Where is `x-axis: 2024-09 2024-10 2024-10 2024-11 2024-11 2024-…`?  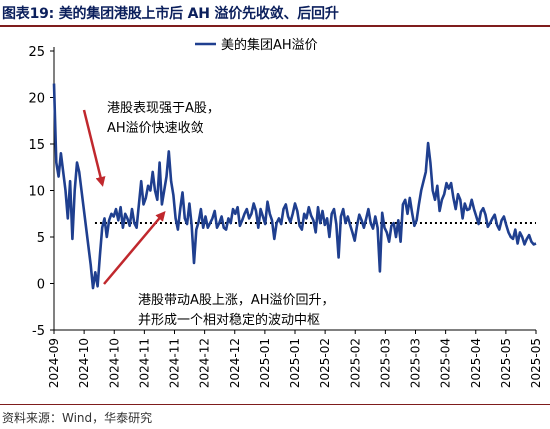 x-axis: 2024-09 2024-10 2024-10 2024-11 2024-11 2024-… is located at coordinates (295, 358).